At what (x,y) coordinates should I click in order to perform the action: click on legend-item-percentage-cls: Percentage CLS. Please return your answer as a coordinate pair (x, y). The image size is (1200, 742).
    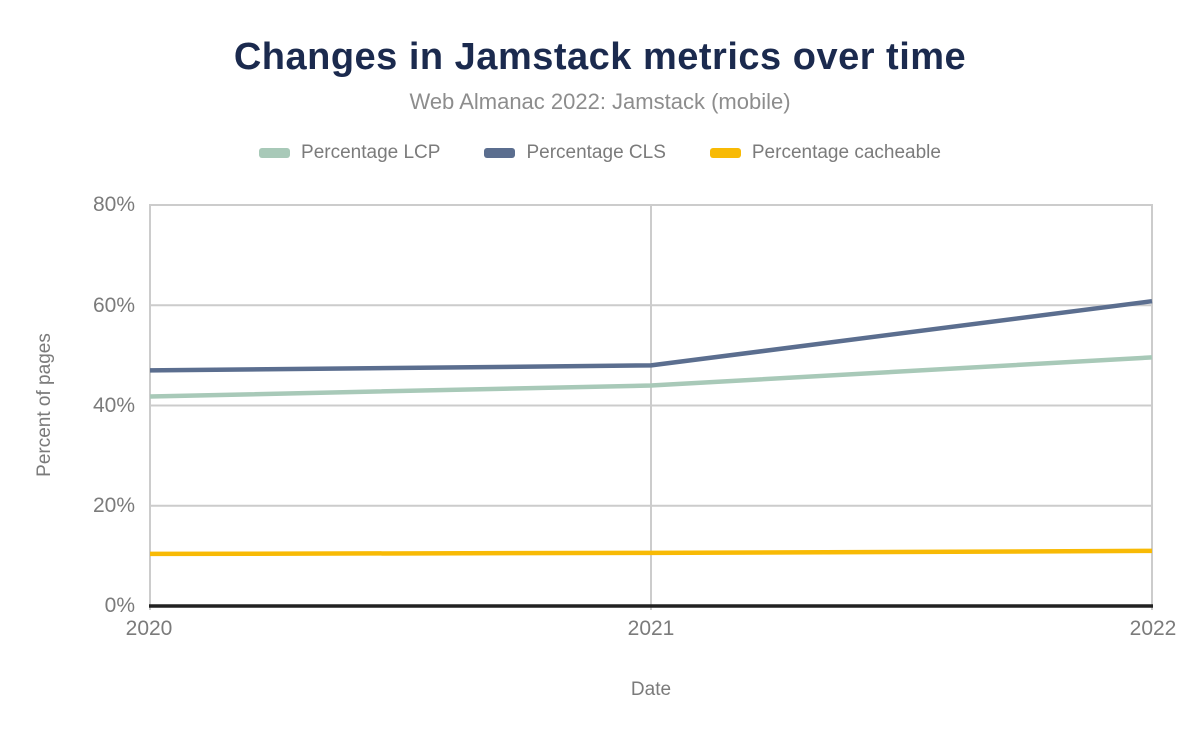
    Looking at the image, I should click on (575, 153).